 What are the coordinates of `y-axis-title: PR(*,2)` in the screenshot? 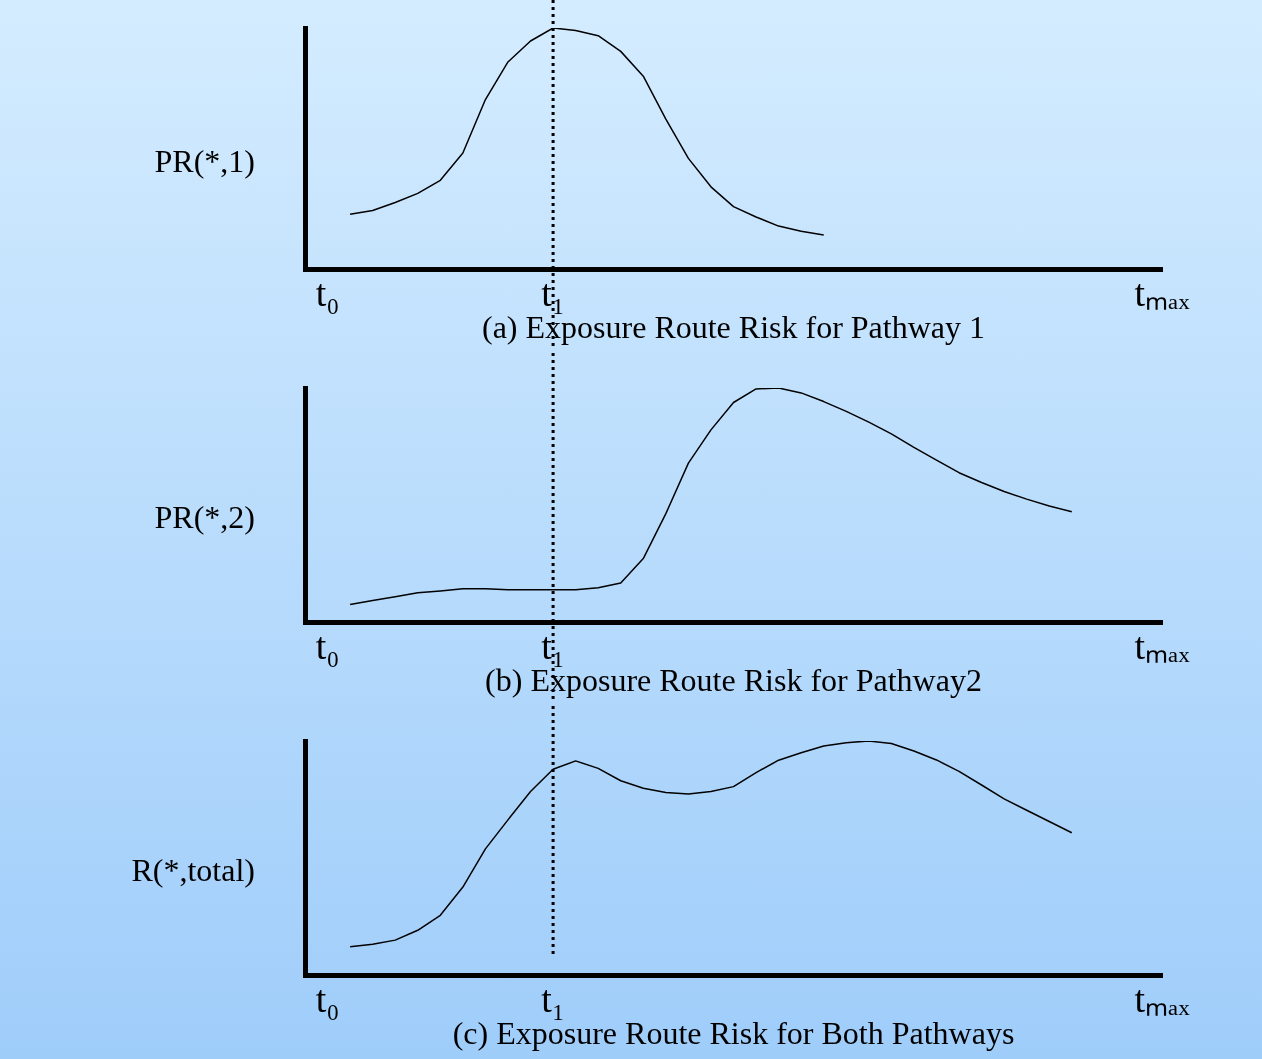 It's located at (204, 517).